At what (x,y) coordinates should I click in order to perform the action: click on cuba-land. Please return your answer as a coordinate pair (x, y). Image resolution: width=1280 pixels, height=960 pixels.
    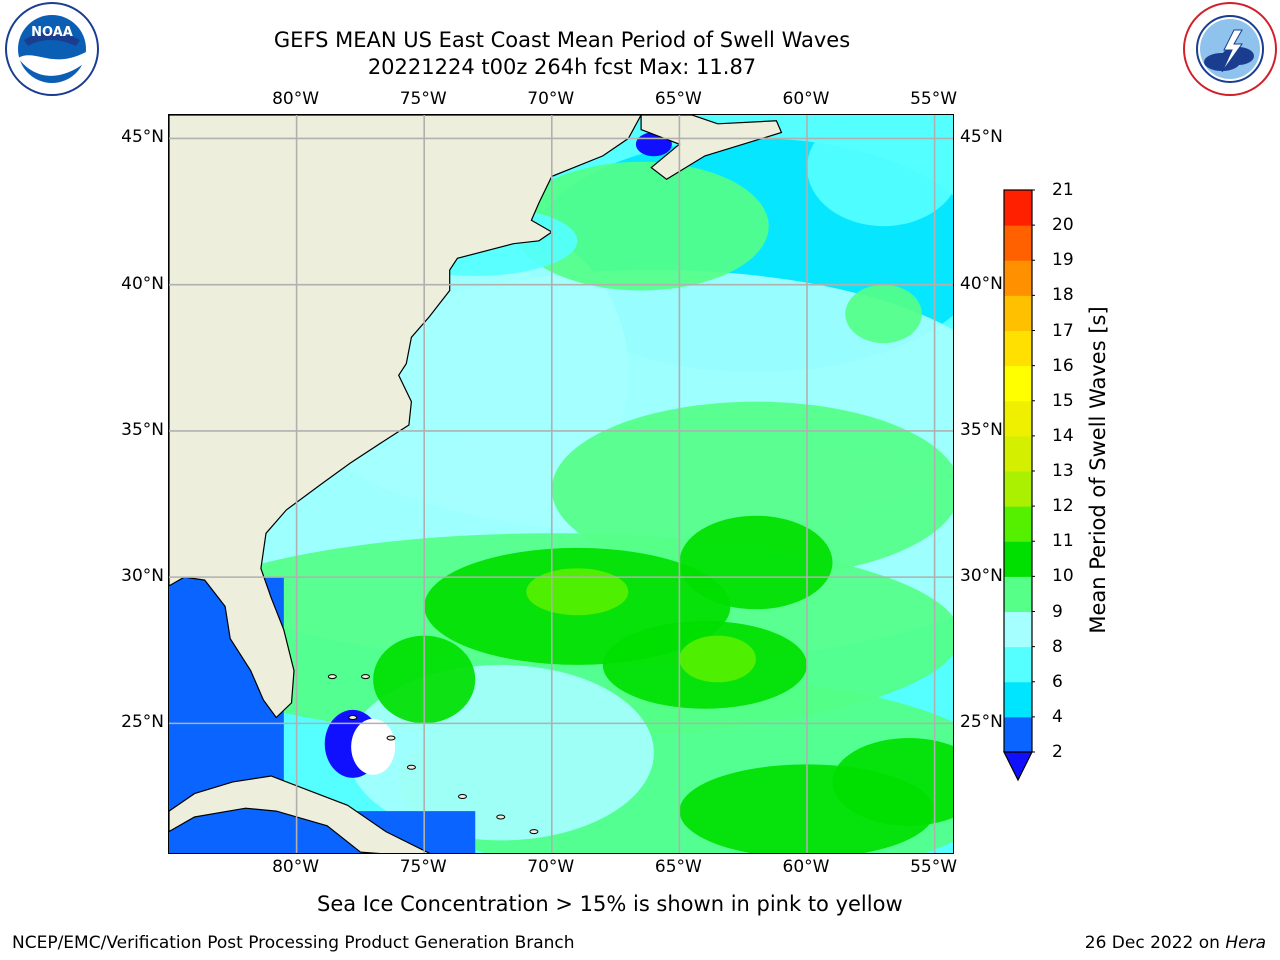
    Looking at the image, I should click on (300, 814).